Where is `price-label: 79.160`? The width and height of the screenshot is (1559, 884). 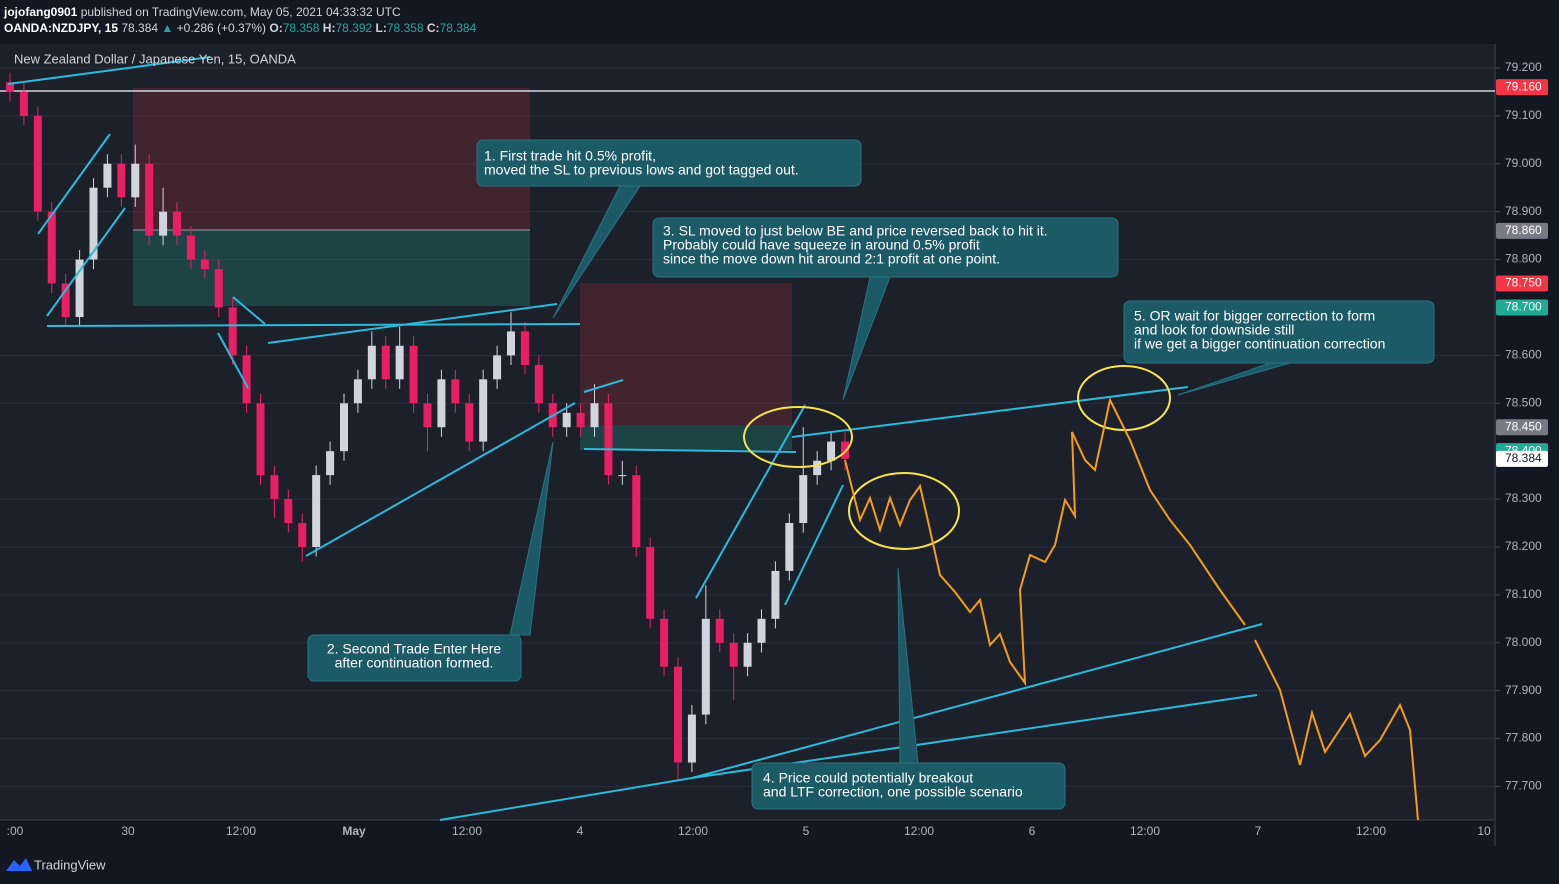
price-label: 79.160 is located at coordinates (1523, 86).